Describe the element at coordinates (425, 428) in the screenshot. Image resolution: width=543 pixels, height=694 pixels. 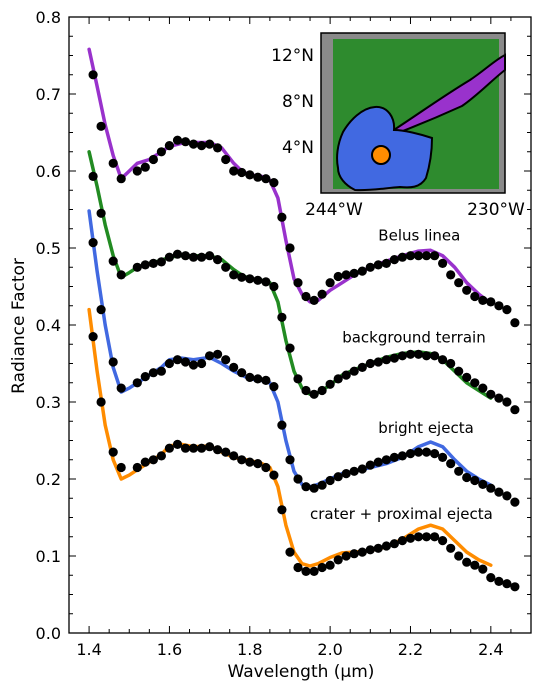
I see `series-annotation-bright-ejecta: bright ejecta` at that location.